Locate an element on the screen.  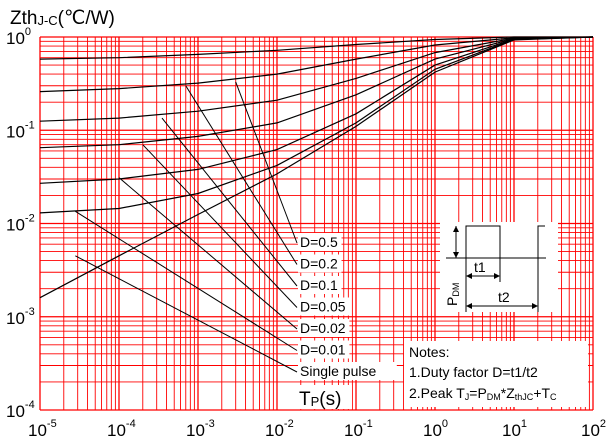
x-tick-label: 10⁻⁴ is located at coordinates (121, 429).